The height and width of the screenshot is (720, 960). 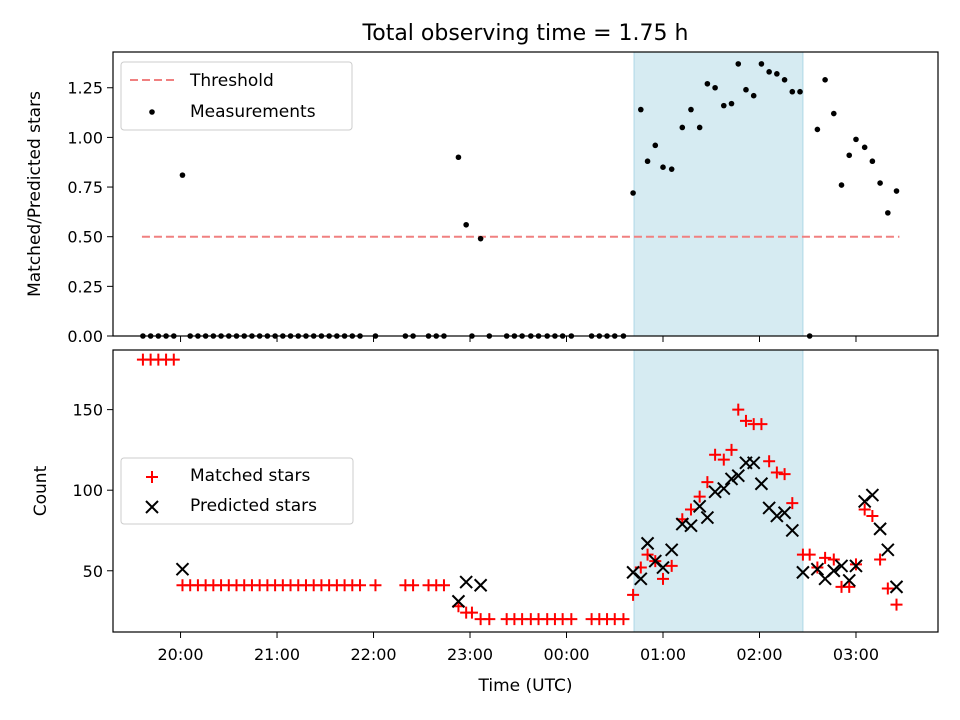 I want to click on bottom-y-tick-label: 100, so click(x=87, y=490).